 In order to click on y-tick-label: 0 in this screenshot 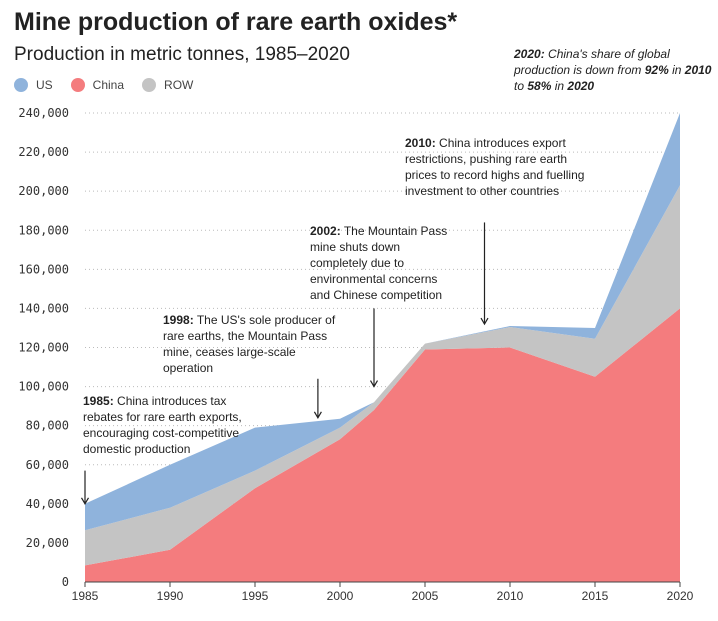, I will do `click(65, 582)`.